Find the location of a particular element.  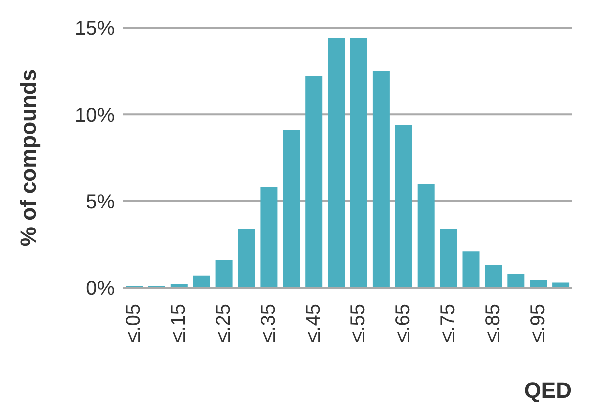

x-axis-title: QED is located at coordinates (548, 390).